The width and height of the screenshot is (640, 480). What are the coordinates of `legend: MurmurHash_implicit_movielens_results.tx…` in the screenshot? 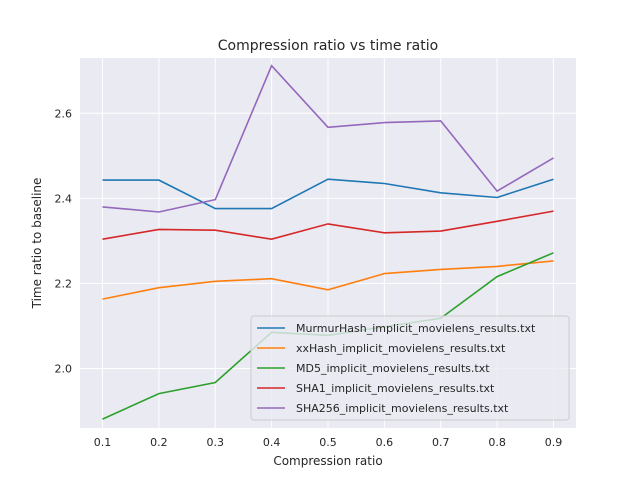 It's located at (410, 368).